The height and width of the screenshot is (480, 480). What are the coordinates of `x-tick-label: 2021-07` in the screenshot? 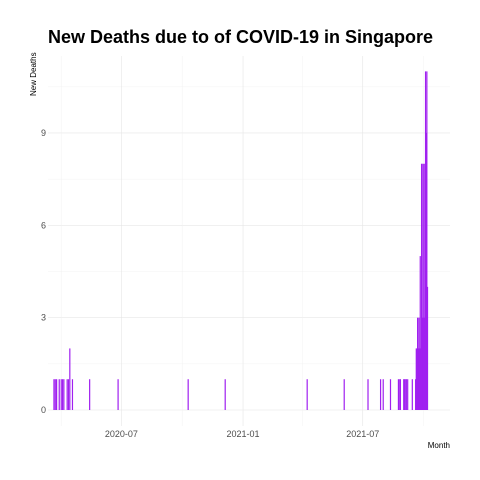 It's located at (362, 434).